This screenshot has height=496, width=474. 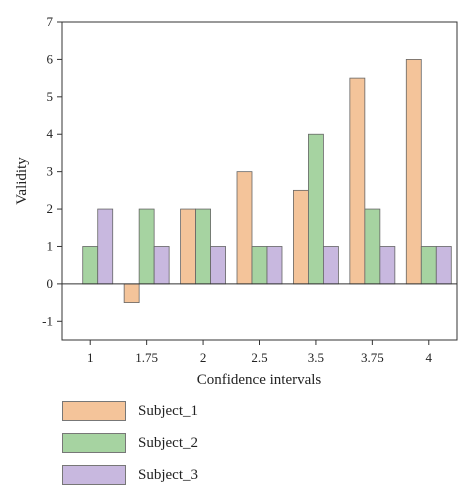 What do you see at coordinates (203, 357) in the screenshot?
I see `x-tick-label: 2` at bounding box center [203, 357].